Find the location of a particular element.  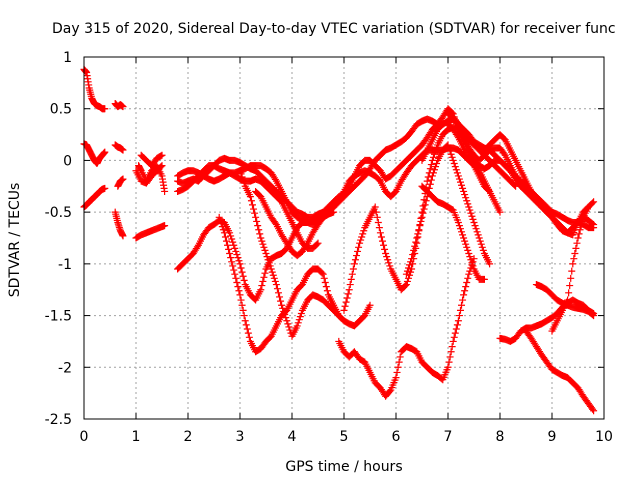

y-tick-label: -2.5 is located at coordinates (58, 420).